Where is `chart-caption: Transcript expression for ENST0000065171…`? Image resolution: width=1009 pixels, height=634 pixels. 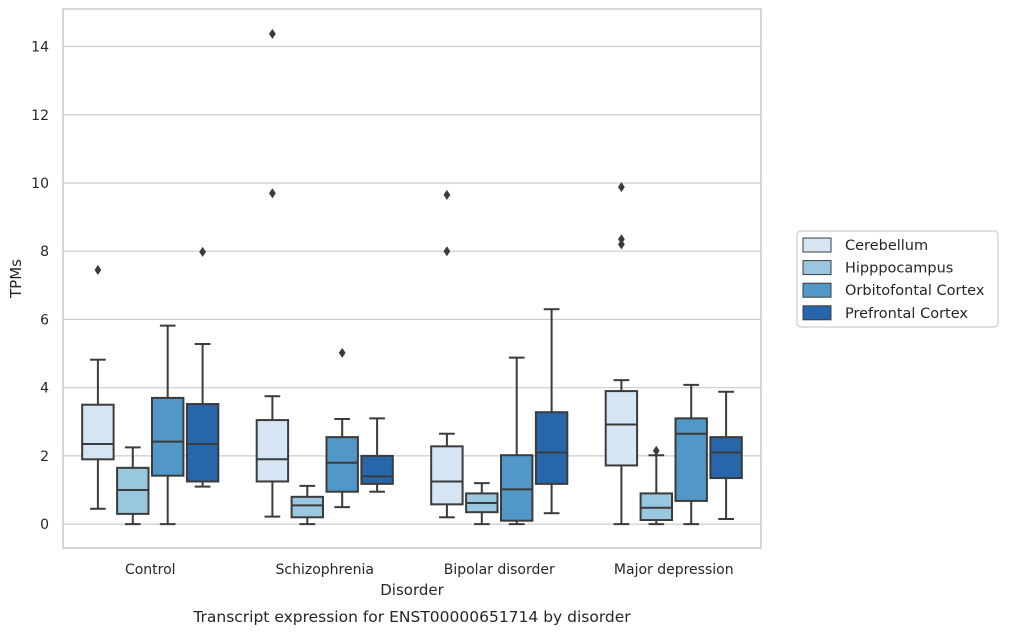
chart-caption: Transcript expression for ENST0000065171… is located at coordinates (411, 617).